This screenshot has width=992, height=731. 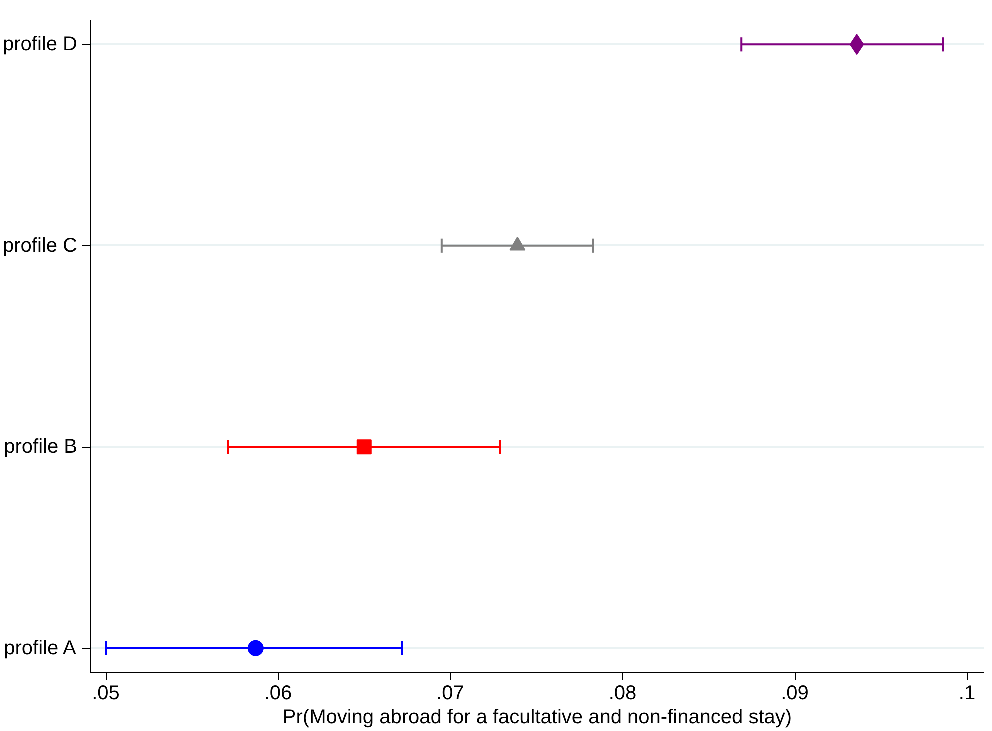 What do you see at coordinates (40, 45) in the screenshot?
I see `y-tick-label: profile D` at bounding box center [40, 45].